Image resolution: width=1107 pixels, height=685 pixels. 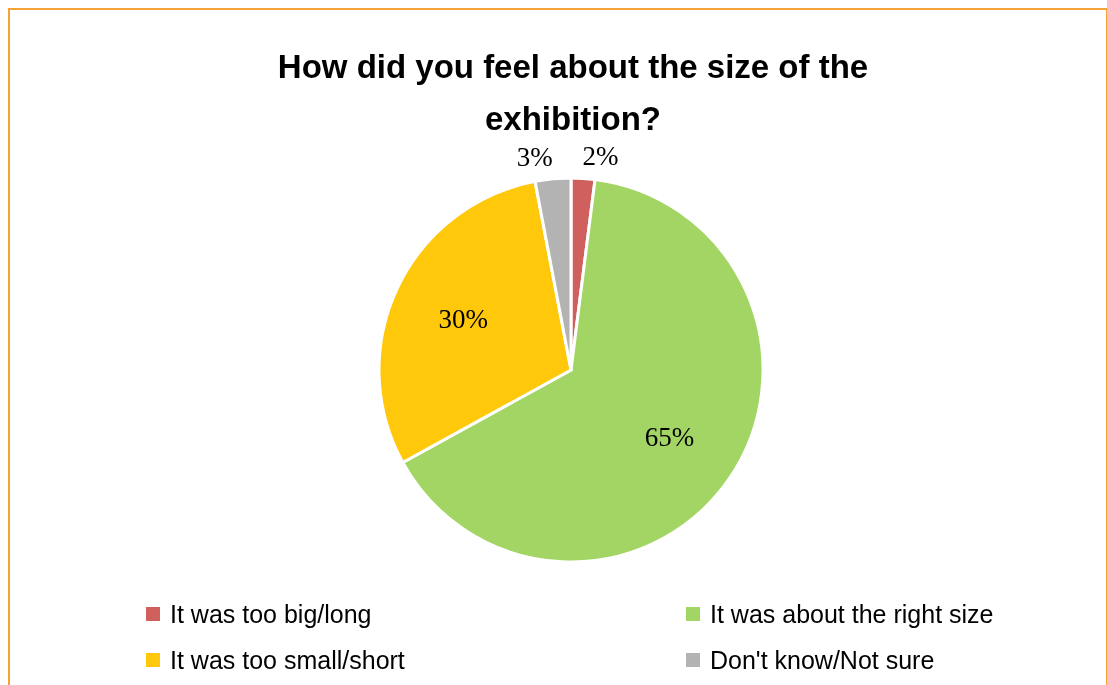 What do you see at coordinates (573, 92) in the screenshot?
I see `chart-title: How did you feel about the size of the exhibition?` at bounding box center [573, 92].